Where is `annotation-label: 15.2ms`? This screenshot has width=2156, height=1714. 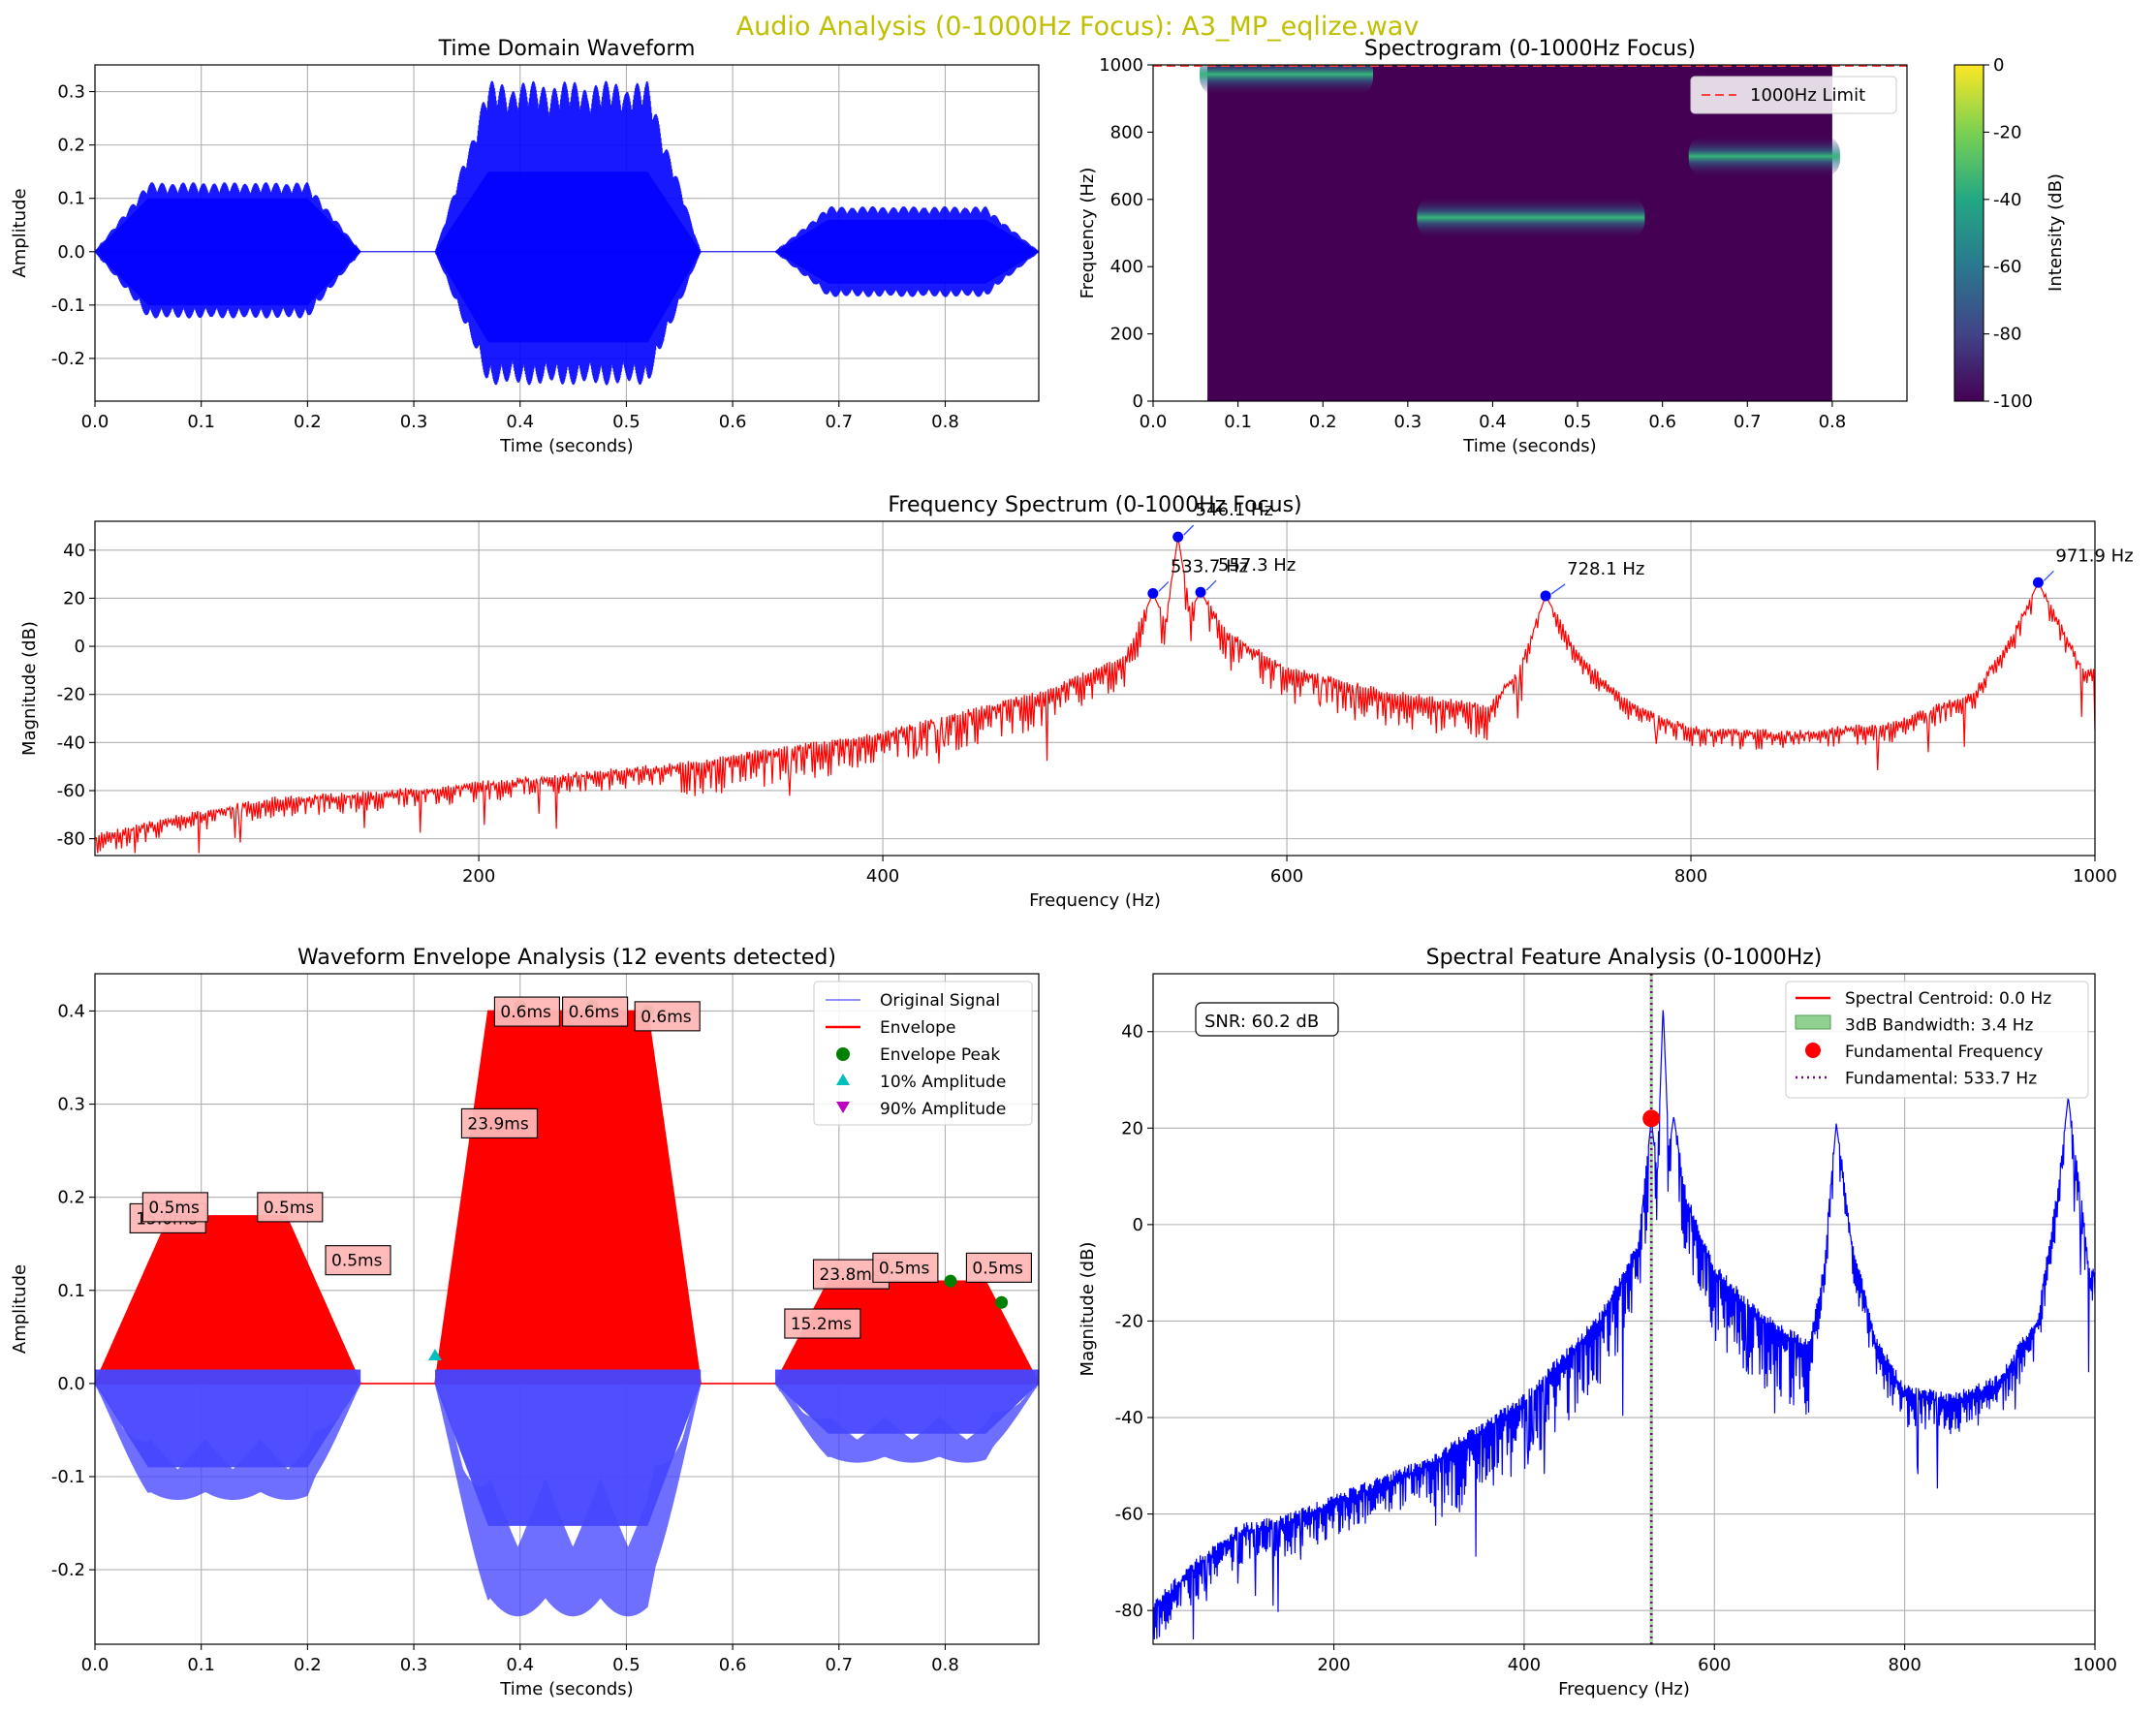 annotation-label: 15.2ms is located at coordinates (821, 1324).